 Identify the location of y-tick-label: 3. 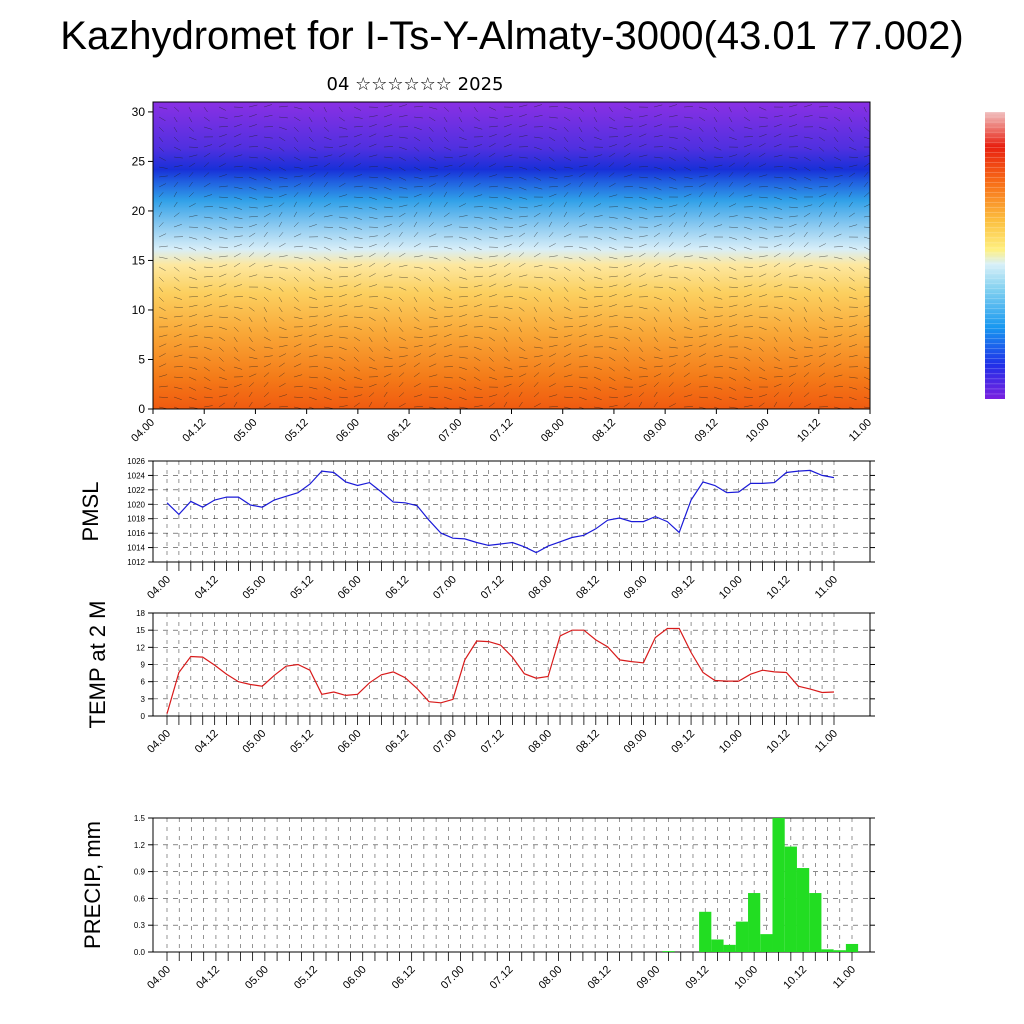
(143, 699).